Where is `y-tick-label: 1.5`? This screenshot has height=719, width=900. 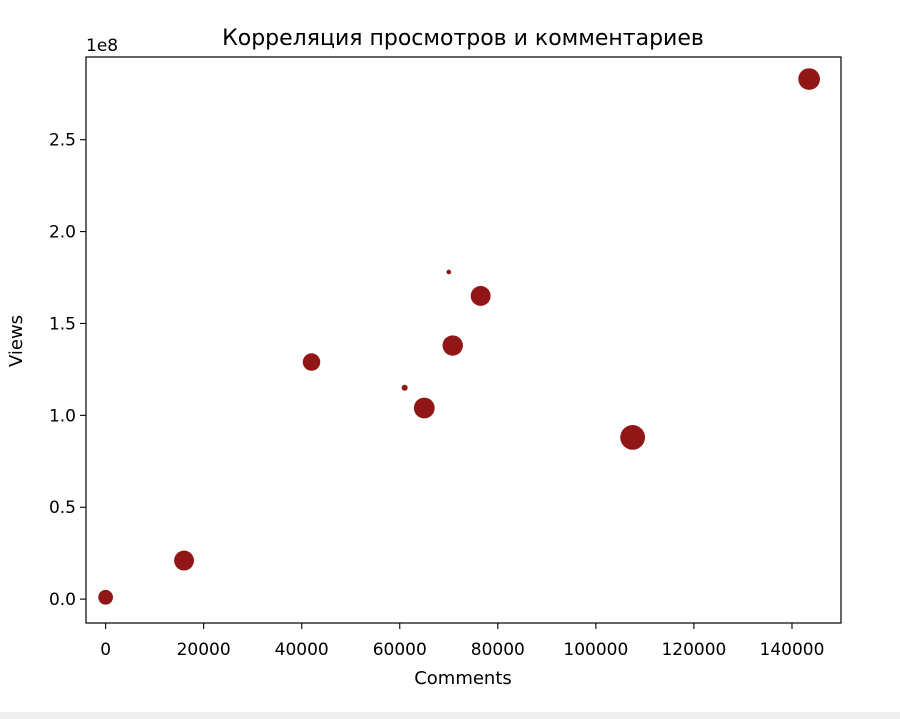 y-tick-label: 1.5 is located at coordinates (62, 324).